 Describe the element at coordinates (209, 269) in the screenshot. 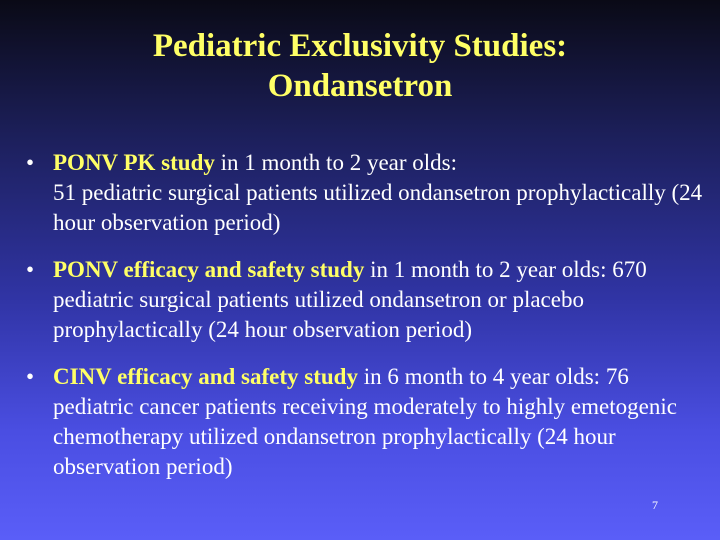

I see `bullet-lead: PONV efficacy and safety study` at that location.